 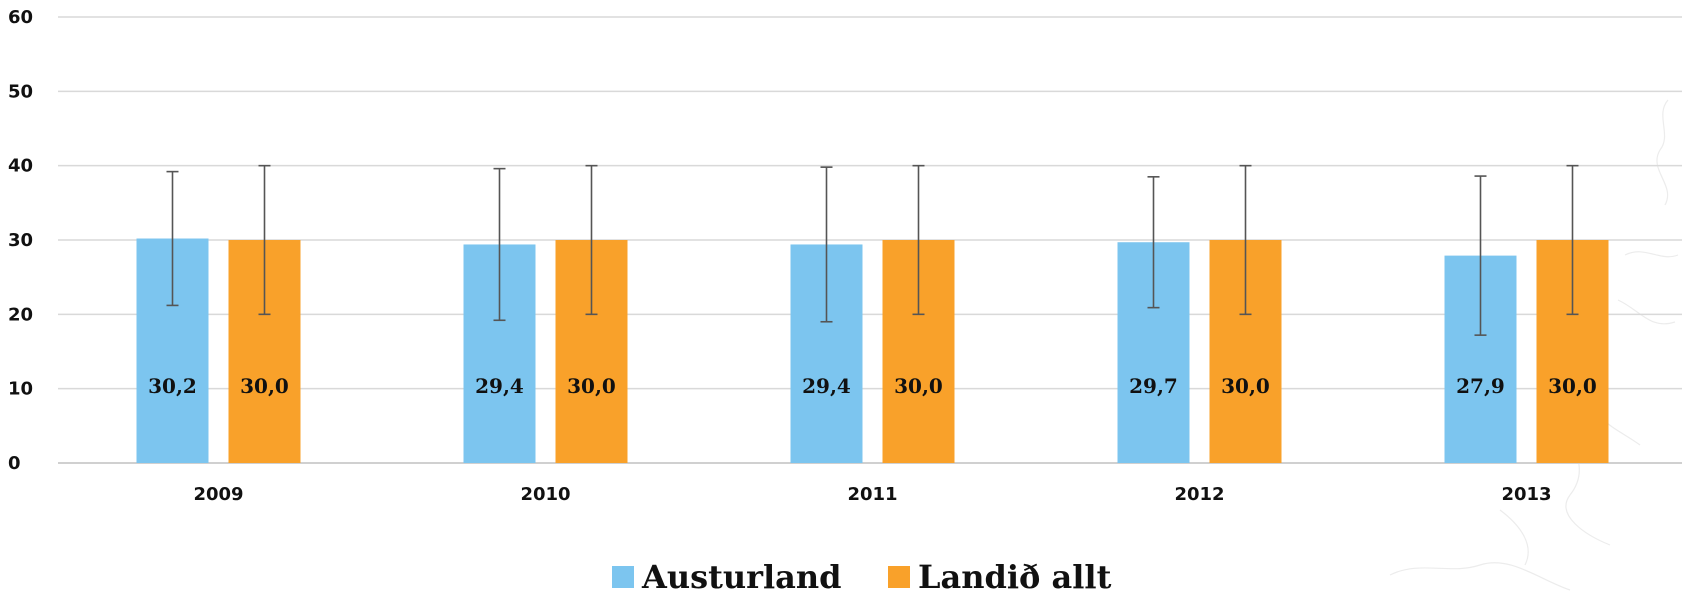 I want to click on error-bar-landi-allt-2012, so click(x=1245, y=240).